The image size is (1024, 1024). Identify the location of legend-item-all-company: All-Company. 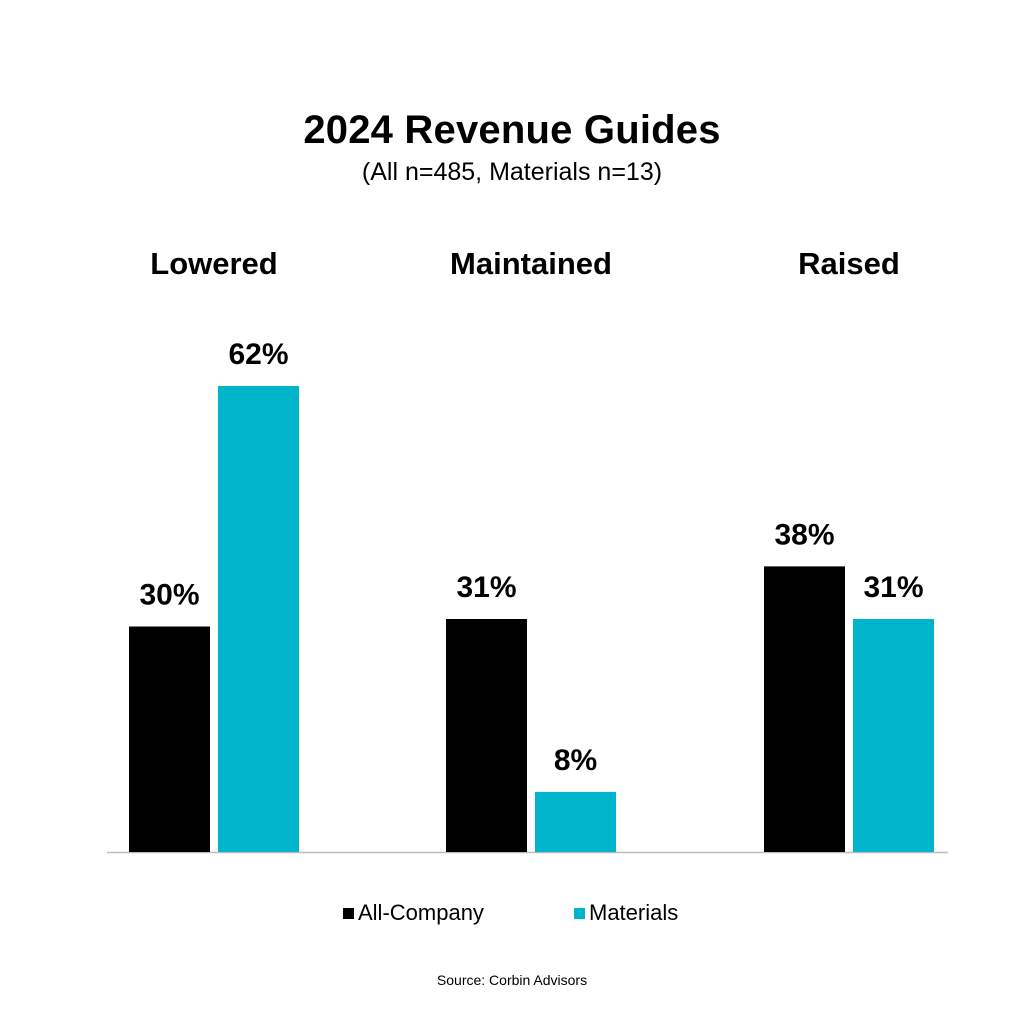
(413, 913).